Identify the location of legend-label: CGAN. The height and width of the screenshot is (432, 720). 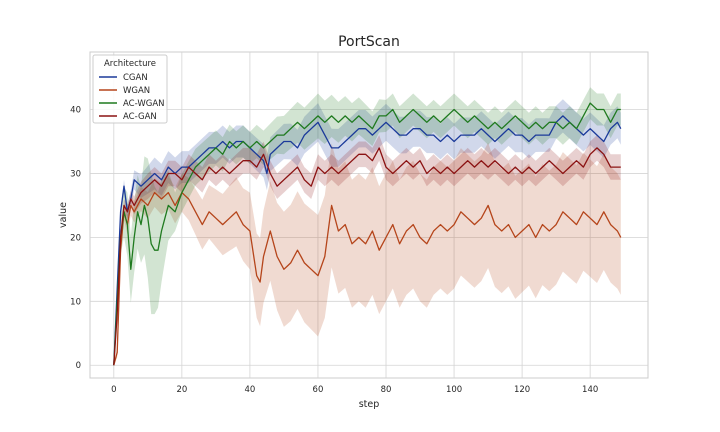
(135, 78).